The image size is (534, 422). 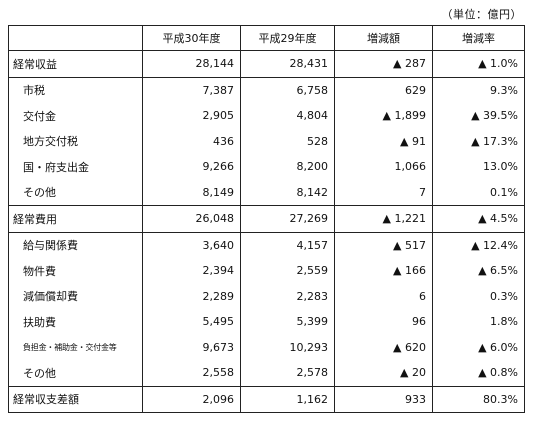 I want to click on table-row: 扶助費 5,495 5,399 96 1.8%, so click(x=266, y=322).